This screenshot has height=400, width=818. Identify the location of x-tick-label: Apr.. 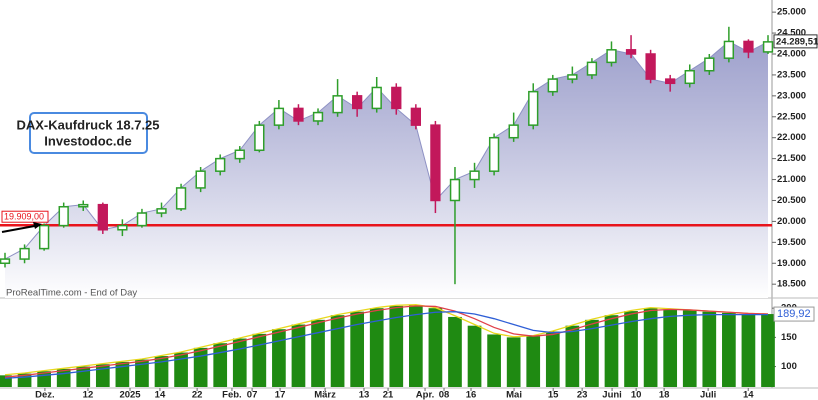
(425, 395).